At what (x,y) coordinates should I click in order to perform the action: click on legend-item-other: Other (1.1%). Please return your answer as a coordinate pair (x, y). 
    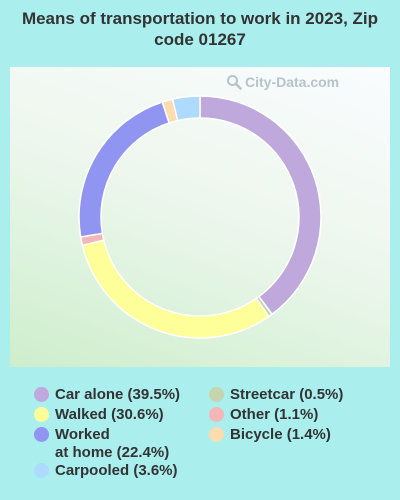
    Looking at the image, I should click on (263, 415).